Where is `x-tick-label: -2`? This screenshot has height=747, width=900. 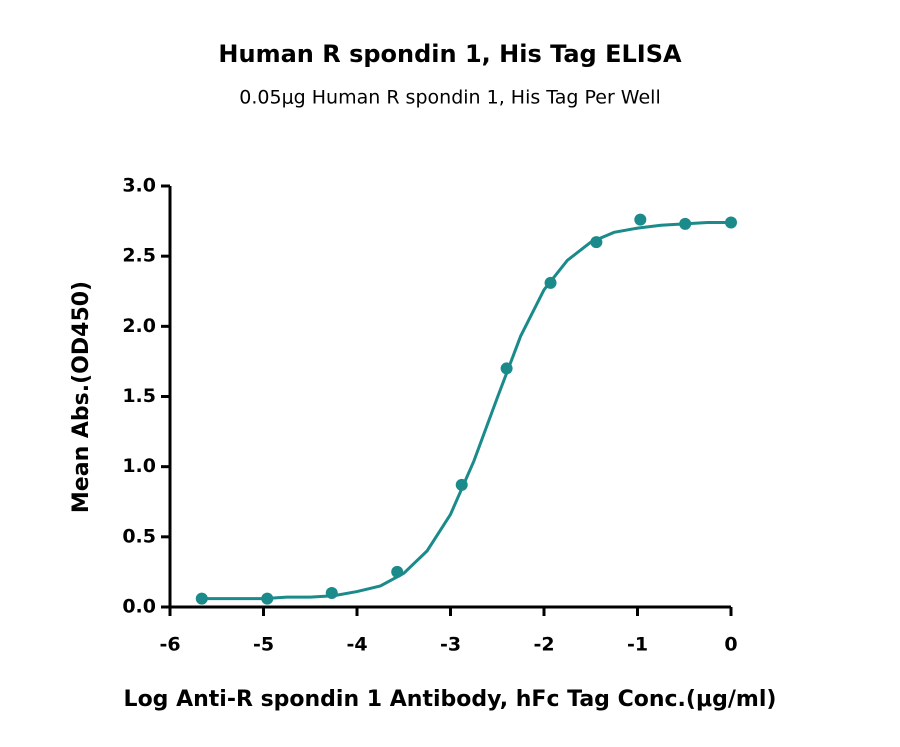
x-tick-label: -2 is located at coordinates (543, 645).